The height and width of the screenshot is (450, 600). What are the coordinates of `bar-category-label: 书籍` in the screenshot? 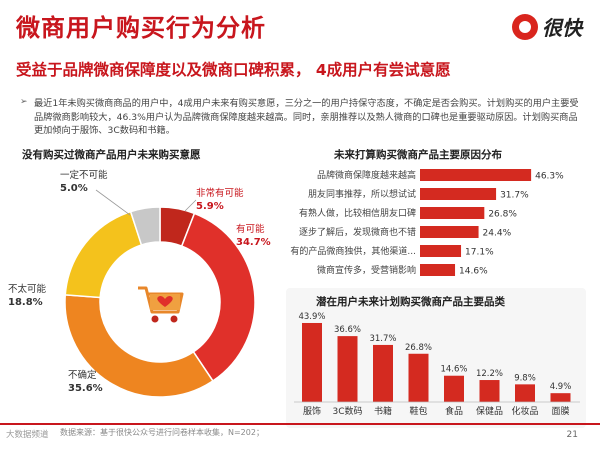 It's located at (383, 411).